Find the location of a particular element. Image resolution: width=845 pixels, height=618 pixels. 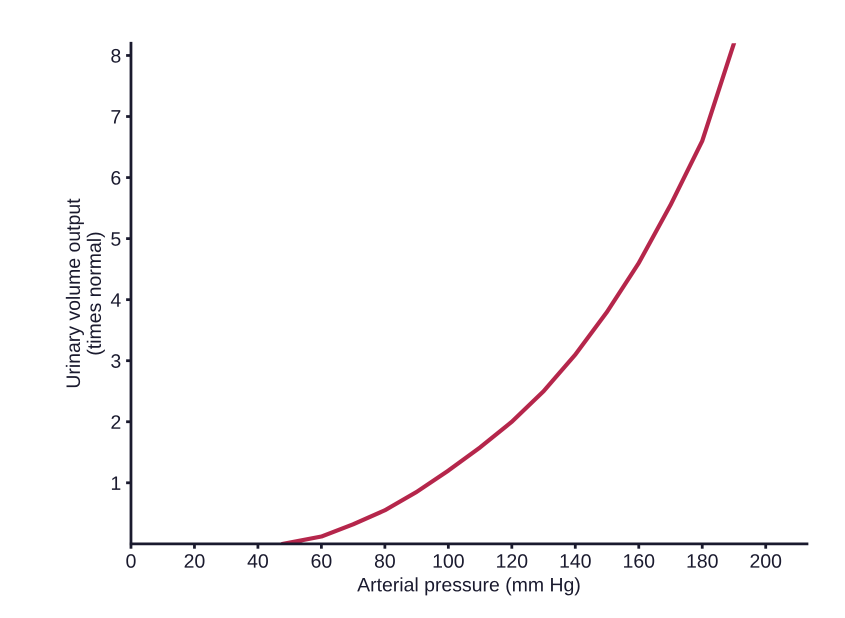

y-tick-label: 7 is located at coordinates (115, 117).